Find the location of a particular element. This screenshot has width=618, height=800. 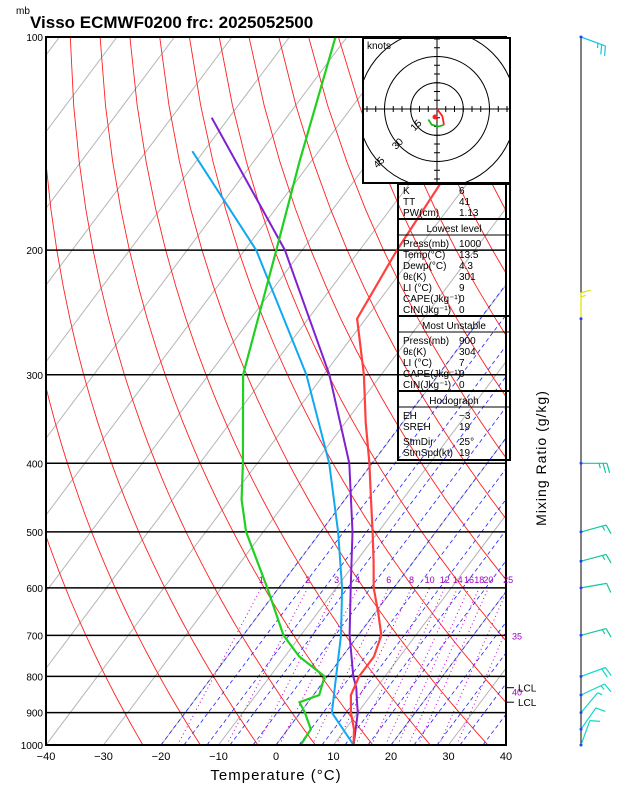

temperature-tick-label: 40 is located at coordinates (506, 757).